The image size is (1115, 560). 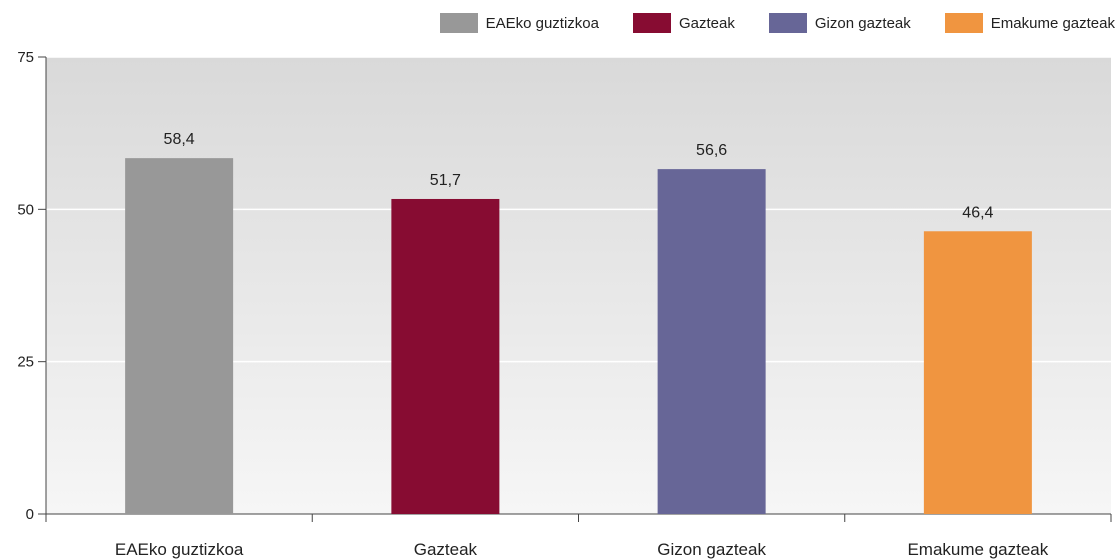 What do you see at coordinates (25, 209) in the screenshot?
I see `y-tick-label: 50` at bounding box center [25, 209].